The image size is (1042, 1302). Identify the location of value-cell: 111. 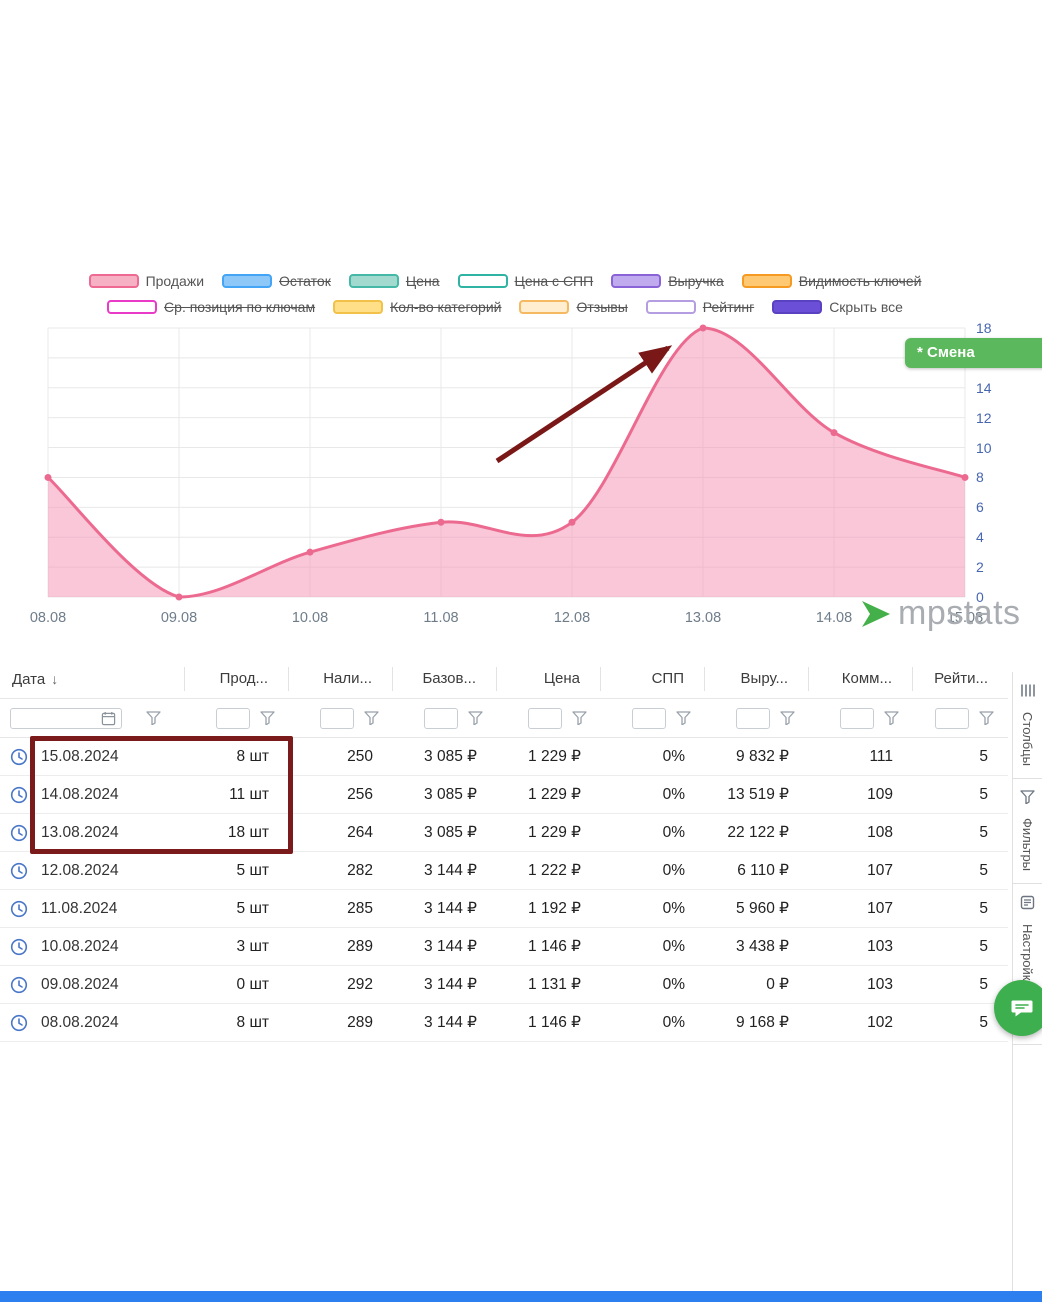
(881, 756).